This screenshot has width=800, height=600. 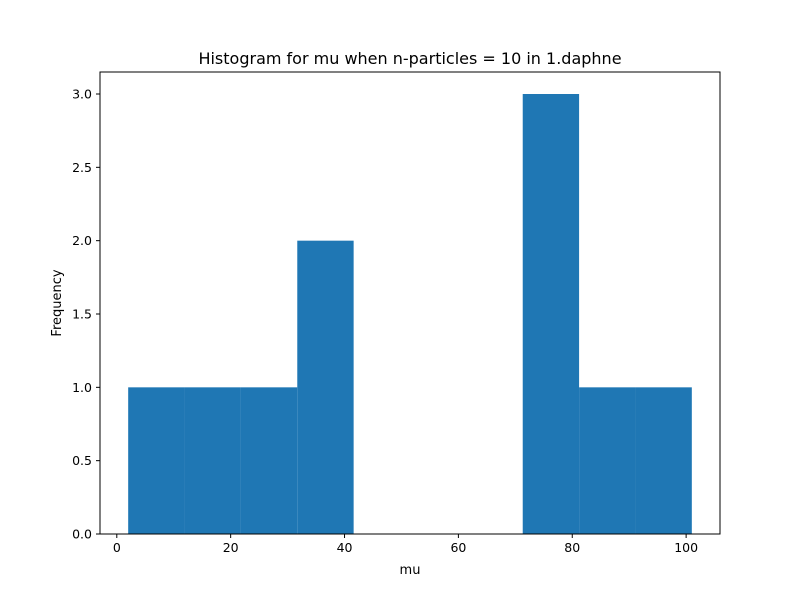 I want to click on y-tick-label: 3.0, so click(x=82, y=94).